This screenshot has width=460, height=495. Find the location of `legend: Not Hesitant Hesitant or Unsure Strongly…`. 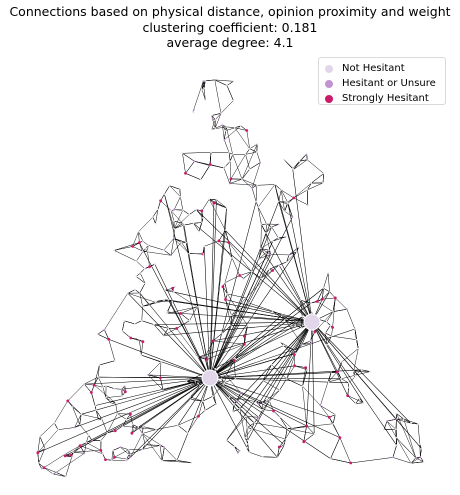

legend: Not Hesitant Hesitant or Unsure Strongly… is located at coordinates (382, 81).